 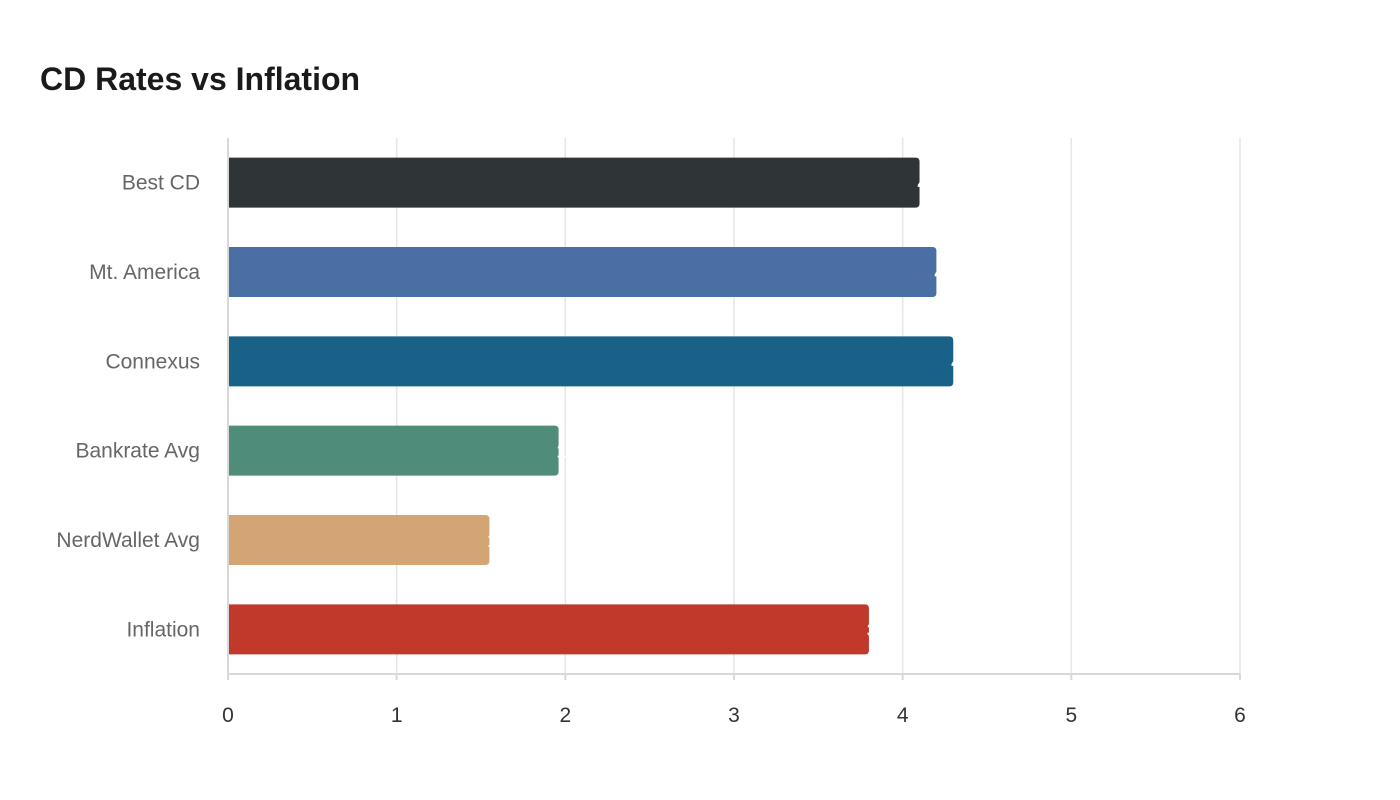 What do you see at coordinates (591, 361) in the screenshot?
I see `bar-connexus` at bounding box center [591, 361].